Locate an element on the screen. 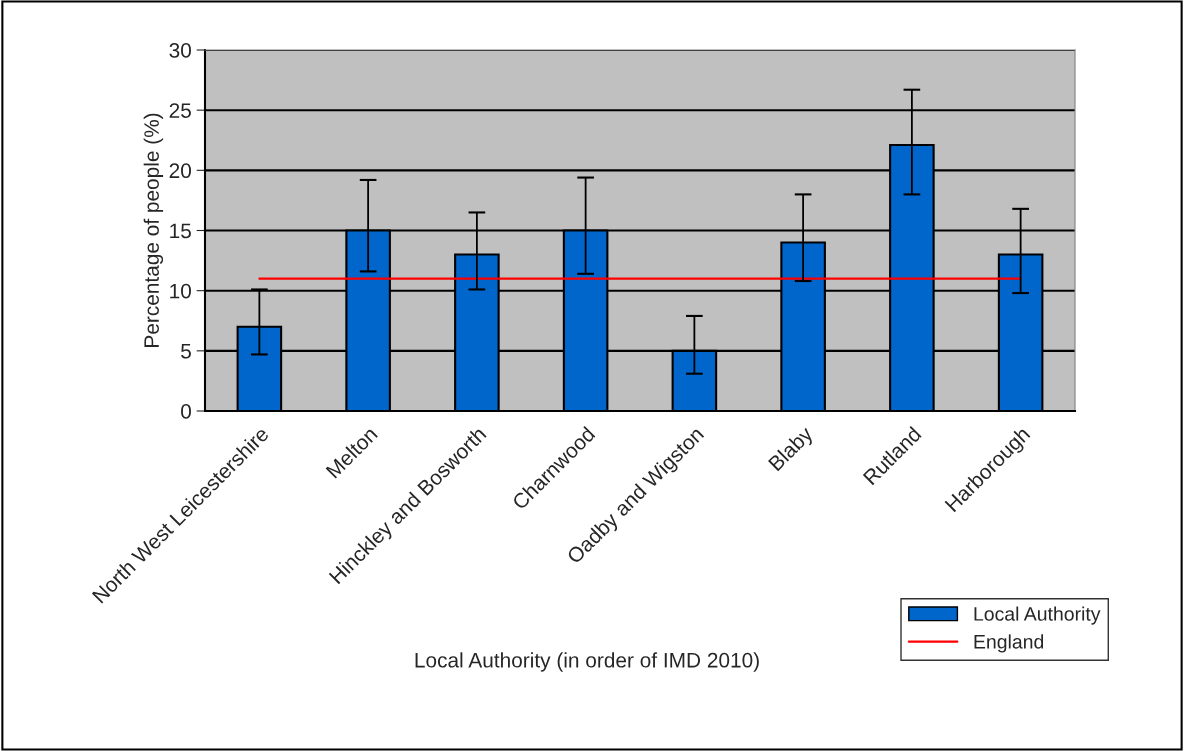 The image size is (1184, 751). y-tick-label: 25 is located at coordinates (180, 110).